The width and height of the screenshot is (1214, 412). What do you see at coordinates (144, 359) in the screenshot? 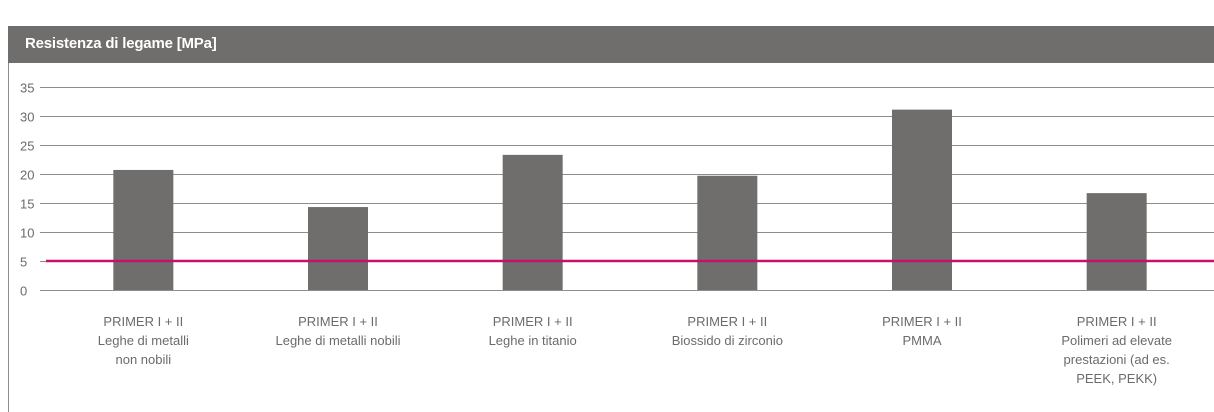
I see `x-category-label-line: non nobili` at bounding box center [144, 359].